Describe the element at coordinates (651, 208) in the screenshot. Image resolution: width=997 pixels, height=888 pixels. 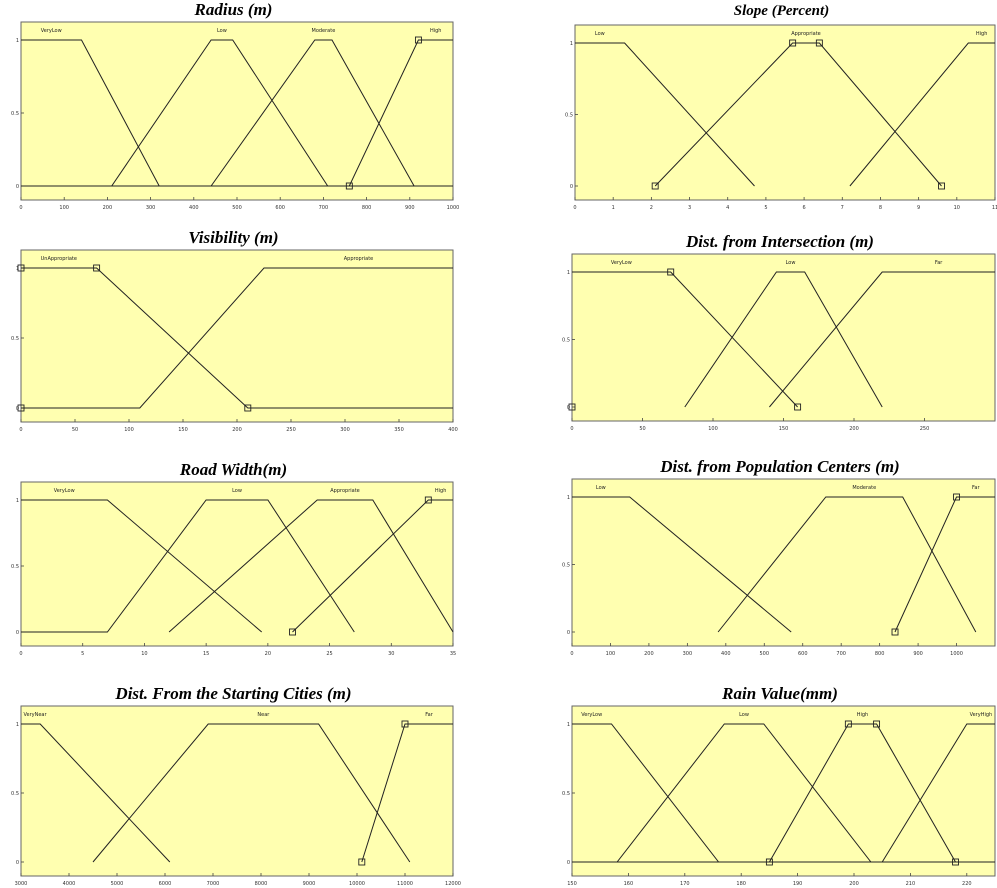
I see `x-tick-label: 2` at that location.